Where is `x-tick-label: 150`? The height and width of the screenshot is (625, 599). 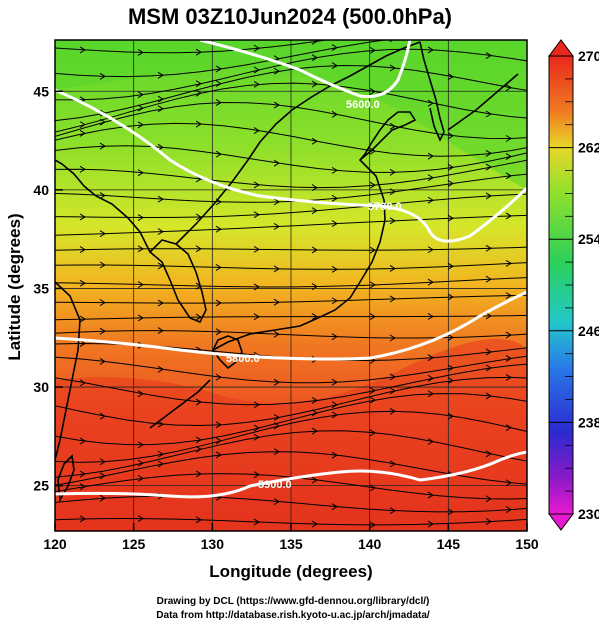 x-tick-label: 150 is located at coordinates (527, 544).